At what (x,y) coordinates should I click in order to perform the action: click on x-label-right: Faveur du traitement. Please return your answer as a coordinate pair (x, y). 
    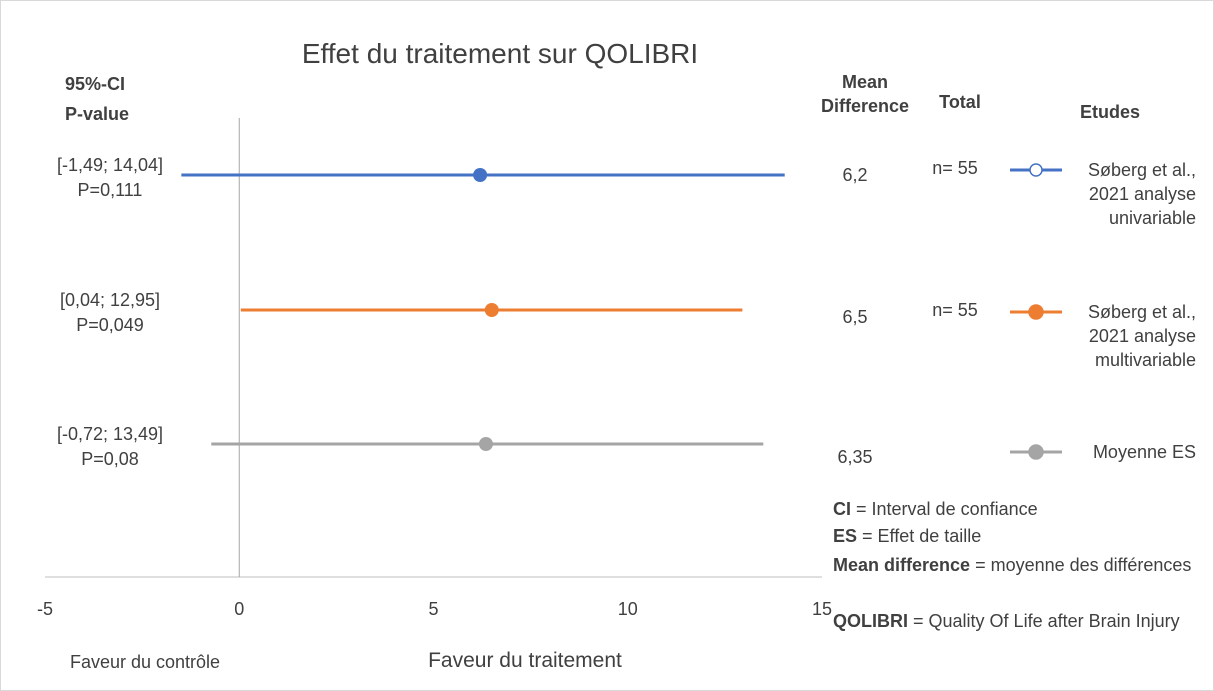
    Looking at the image, I should click on (525, 660).